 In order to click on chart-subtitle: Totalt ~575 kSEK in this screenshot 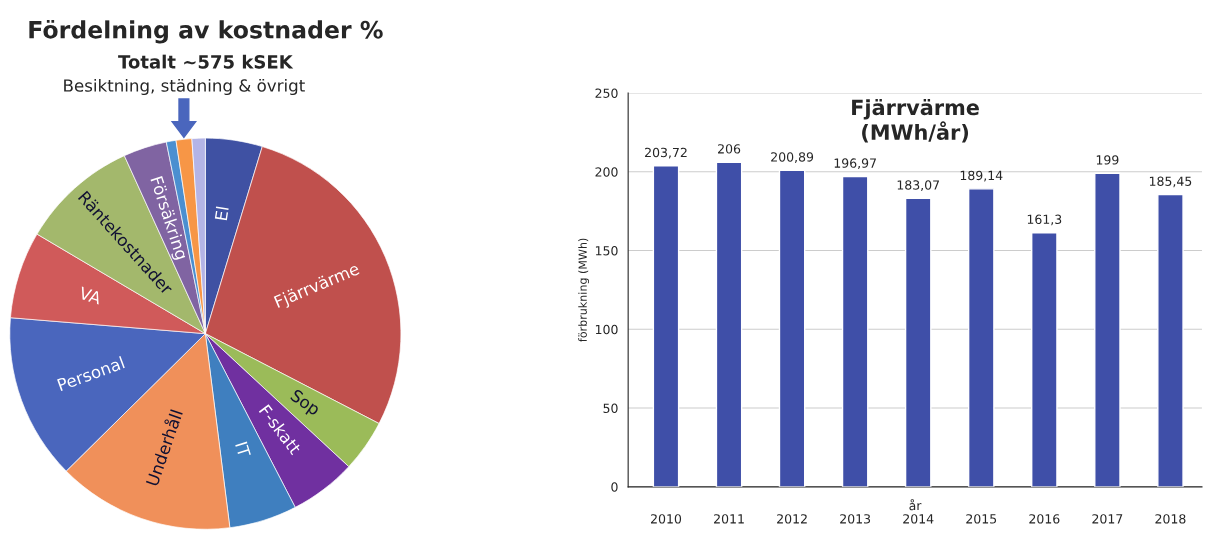, I will do `click(206, 61)`.